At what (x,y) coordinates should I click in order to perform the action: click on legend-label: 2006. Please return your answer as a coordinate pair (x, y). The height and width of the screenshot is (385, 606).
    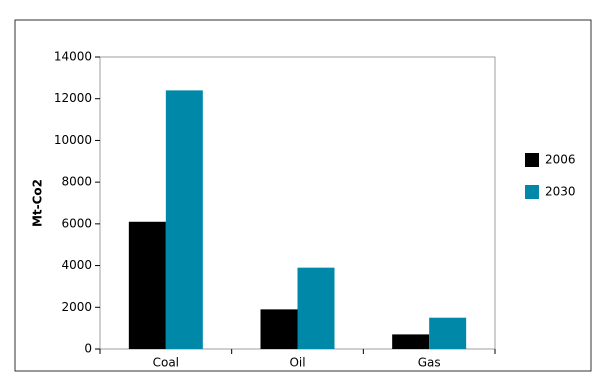
    Looking at the image, I should click on (560, 160).